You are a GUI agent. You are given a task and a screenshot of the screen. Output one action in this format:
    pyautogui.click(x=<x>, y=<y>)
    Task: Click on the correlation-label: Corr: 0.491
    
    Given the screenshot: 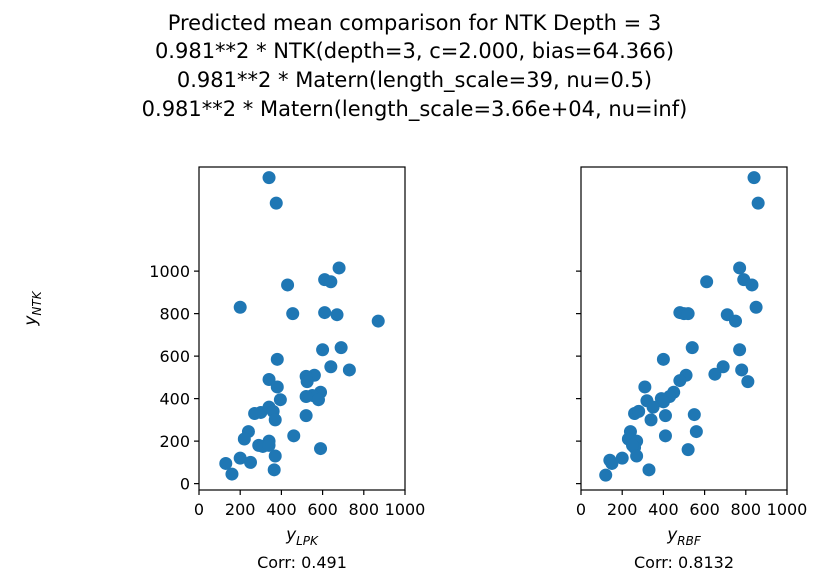 What is the action you would take?
    pyautogui.click(x=302, y=562)
    